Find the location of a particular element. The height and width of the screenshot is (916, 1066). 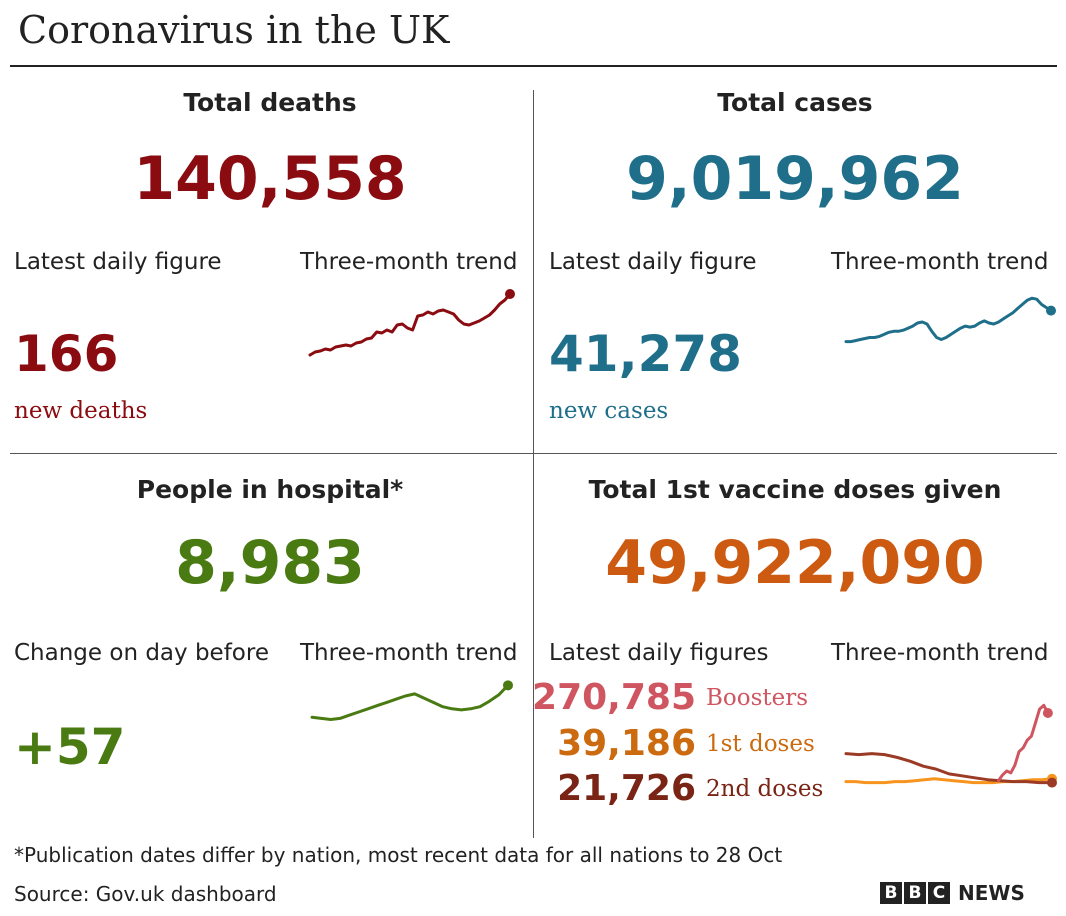

page-title: Coronavirus in the UK is located at coordinates (234, 30).